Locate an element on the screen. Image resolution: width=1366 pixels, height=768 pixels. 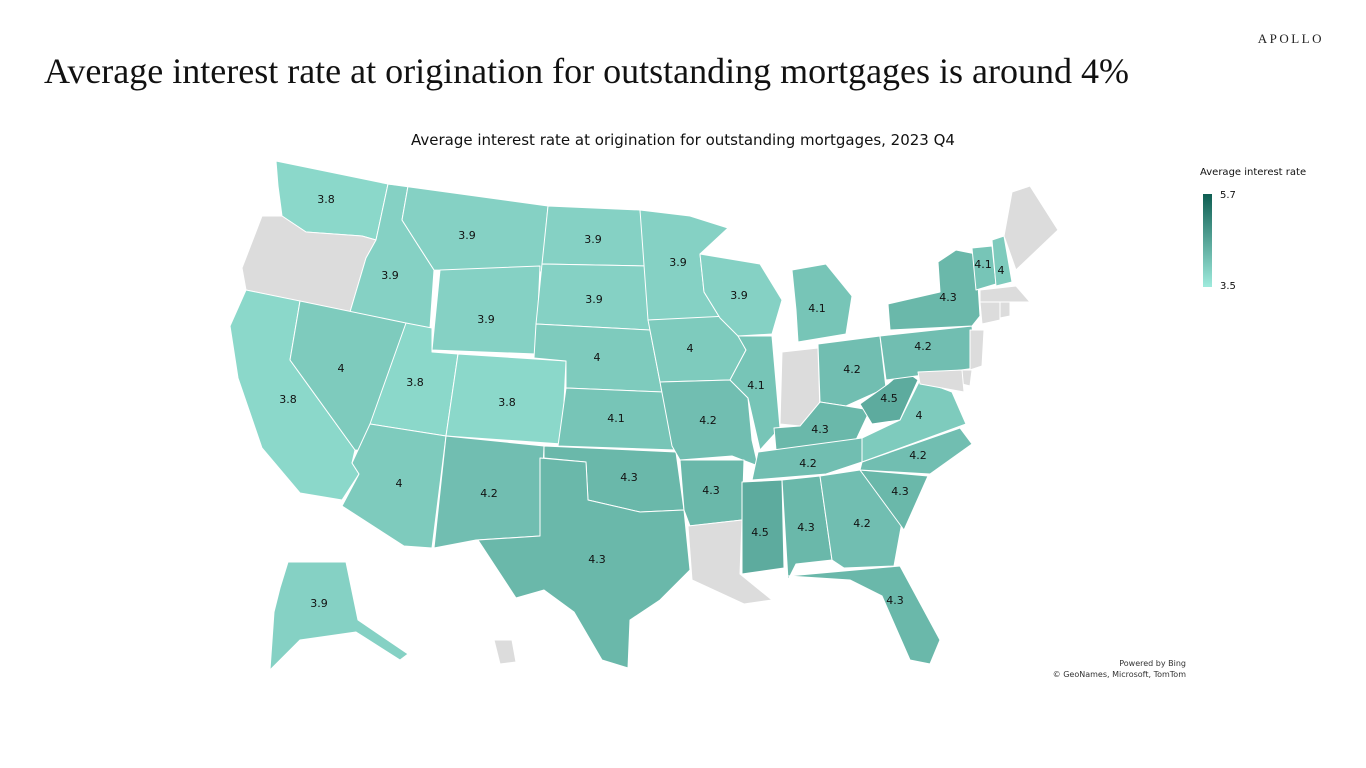
state-wv is located at coordinates (889, 397).